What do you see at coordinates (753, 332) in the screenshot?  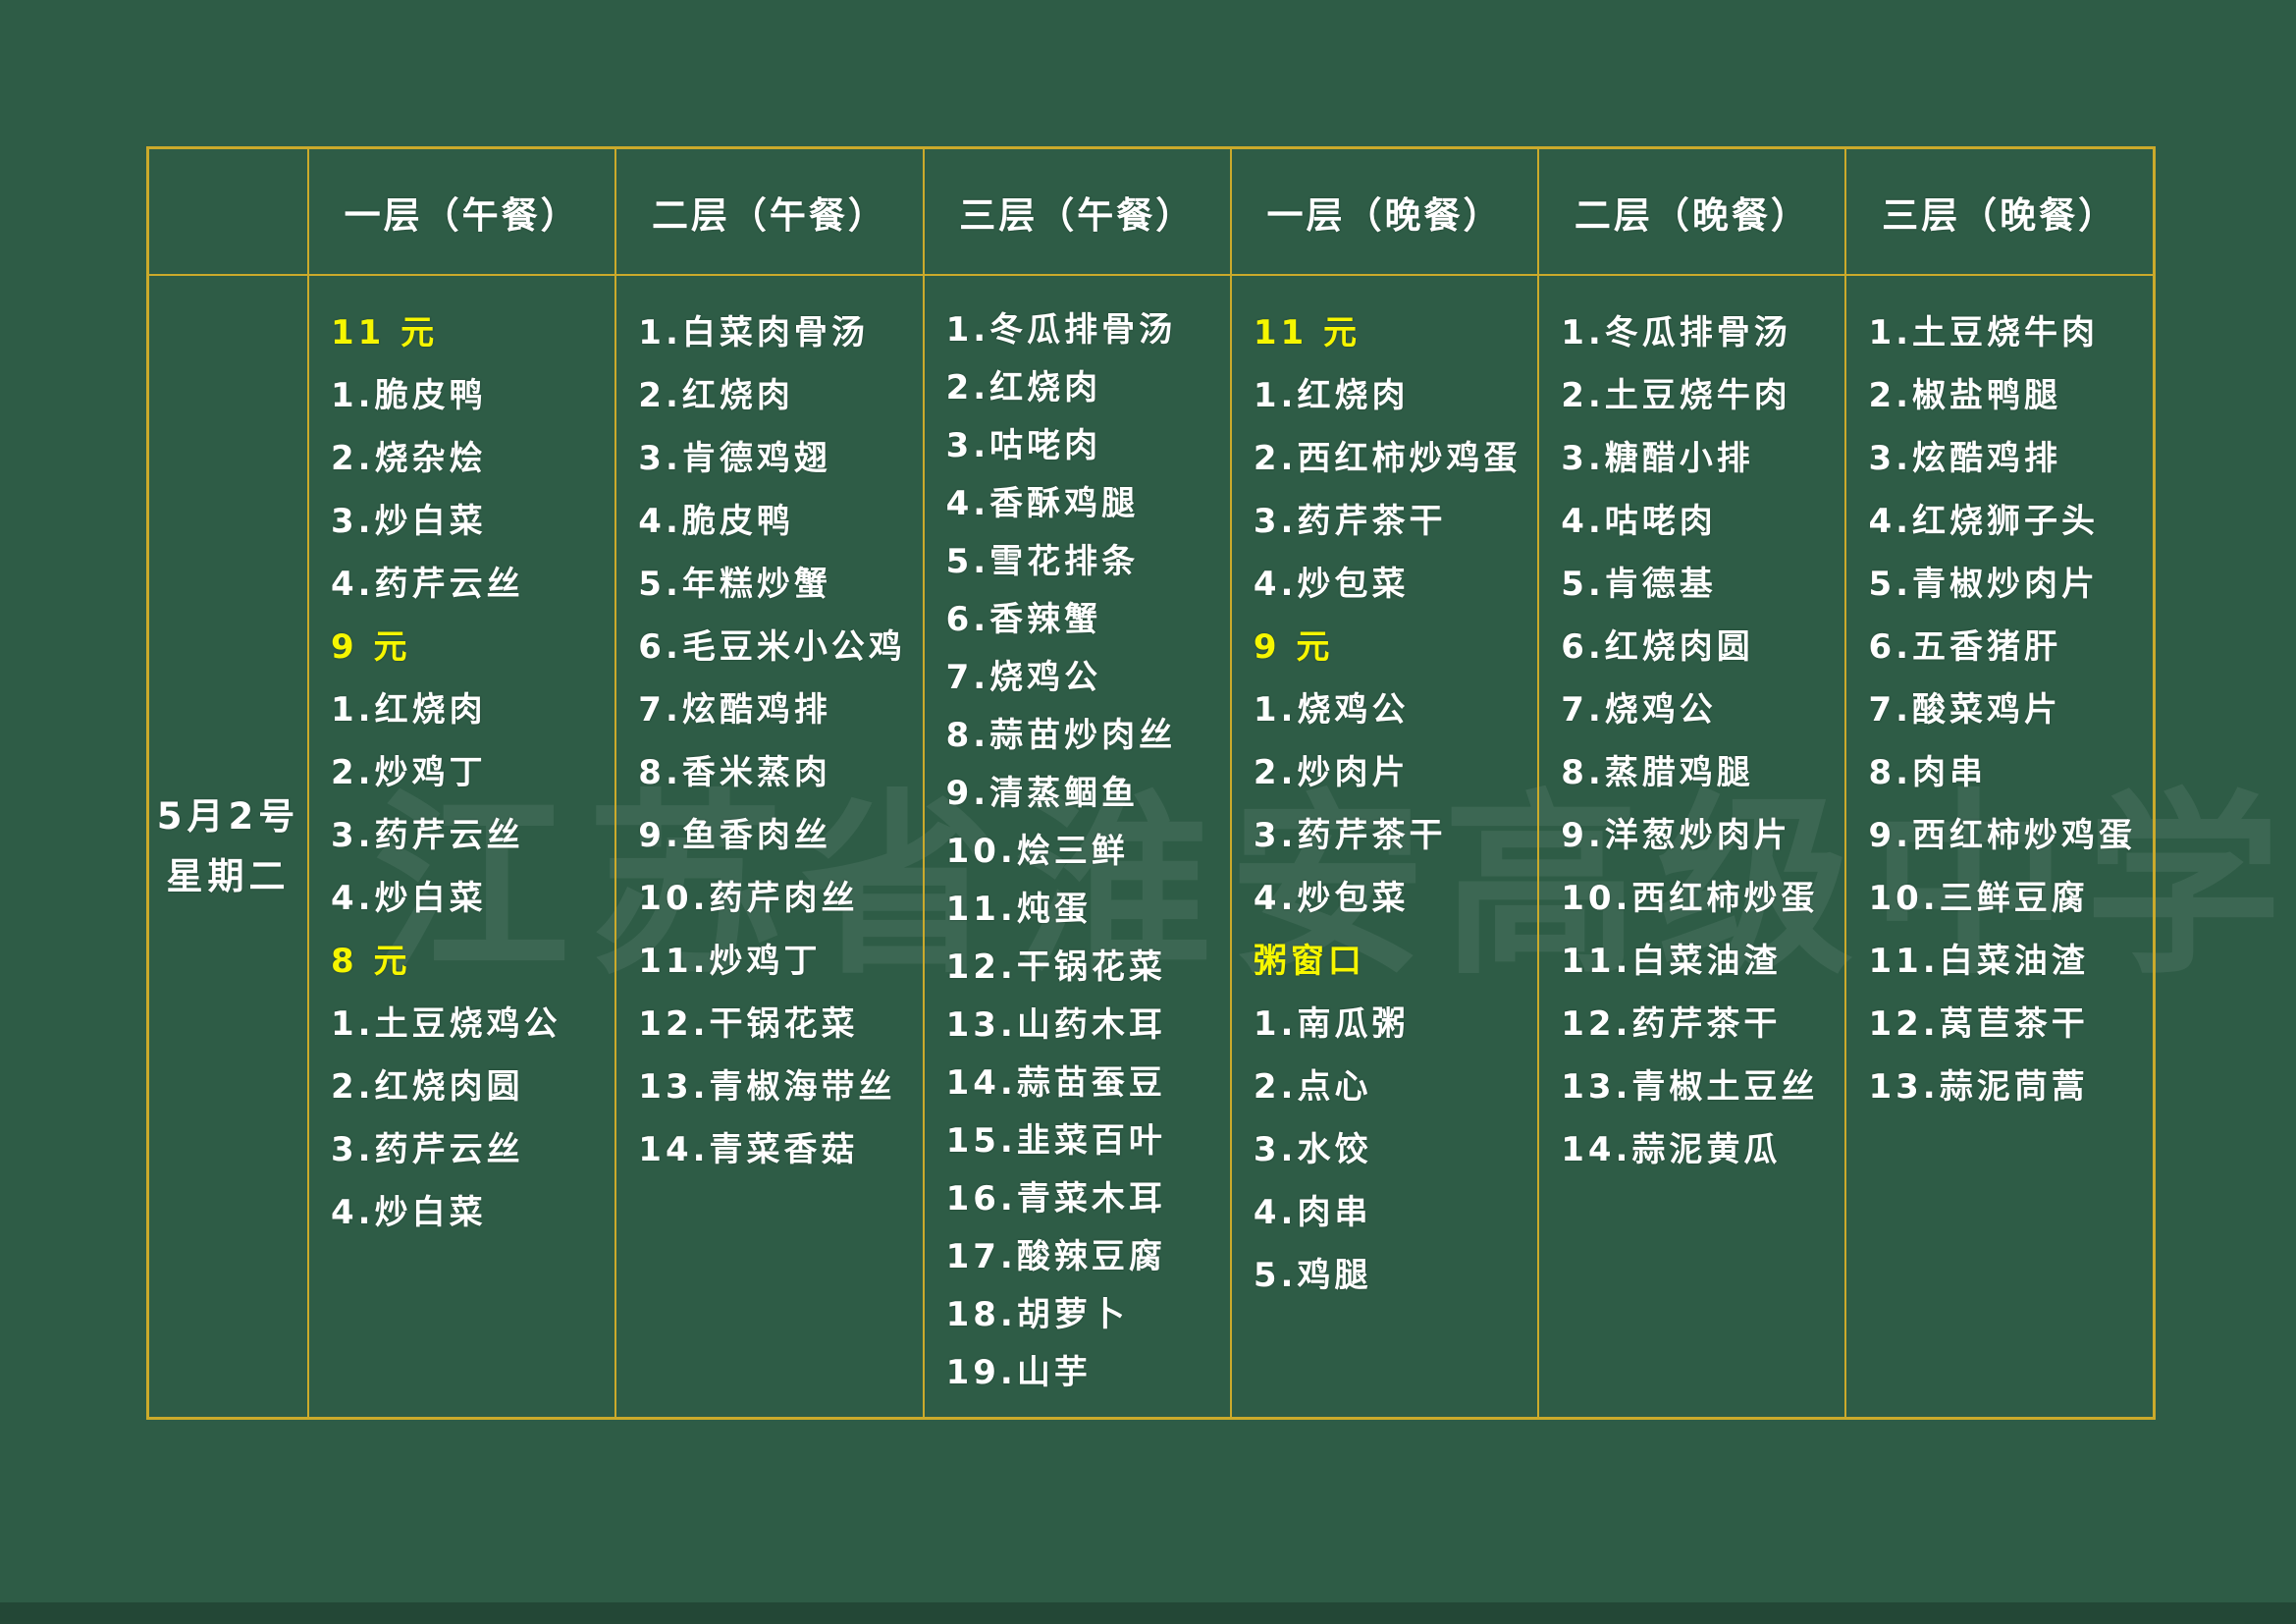 I see `menu-item: 1.白菜肉骨汤` at bounding box center [753, 332].